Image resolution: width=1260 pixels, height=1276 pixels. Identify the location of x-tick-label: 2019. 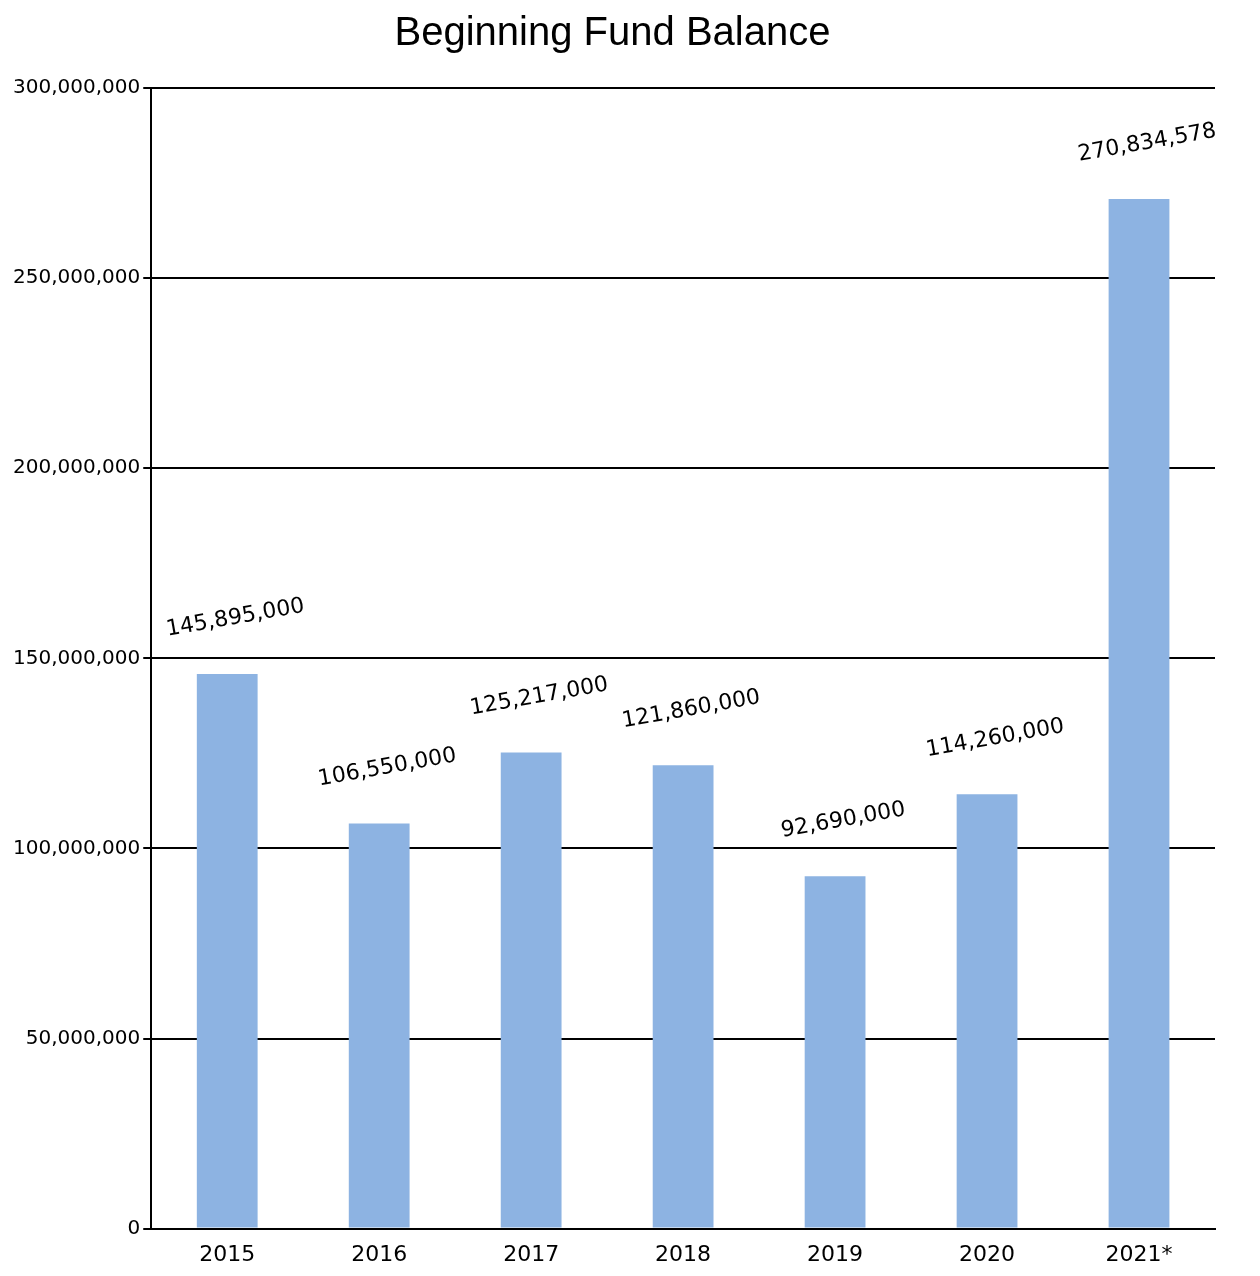
(835, 1253).